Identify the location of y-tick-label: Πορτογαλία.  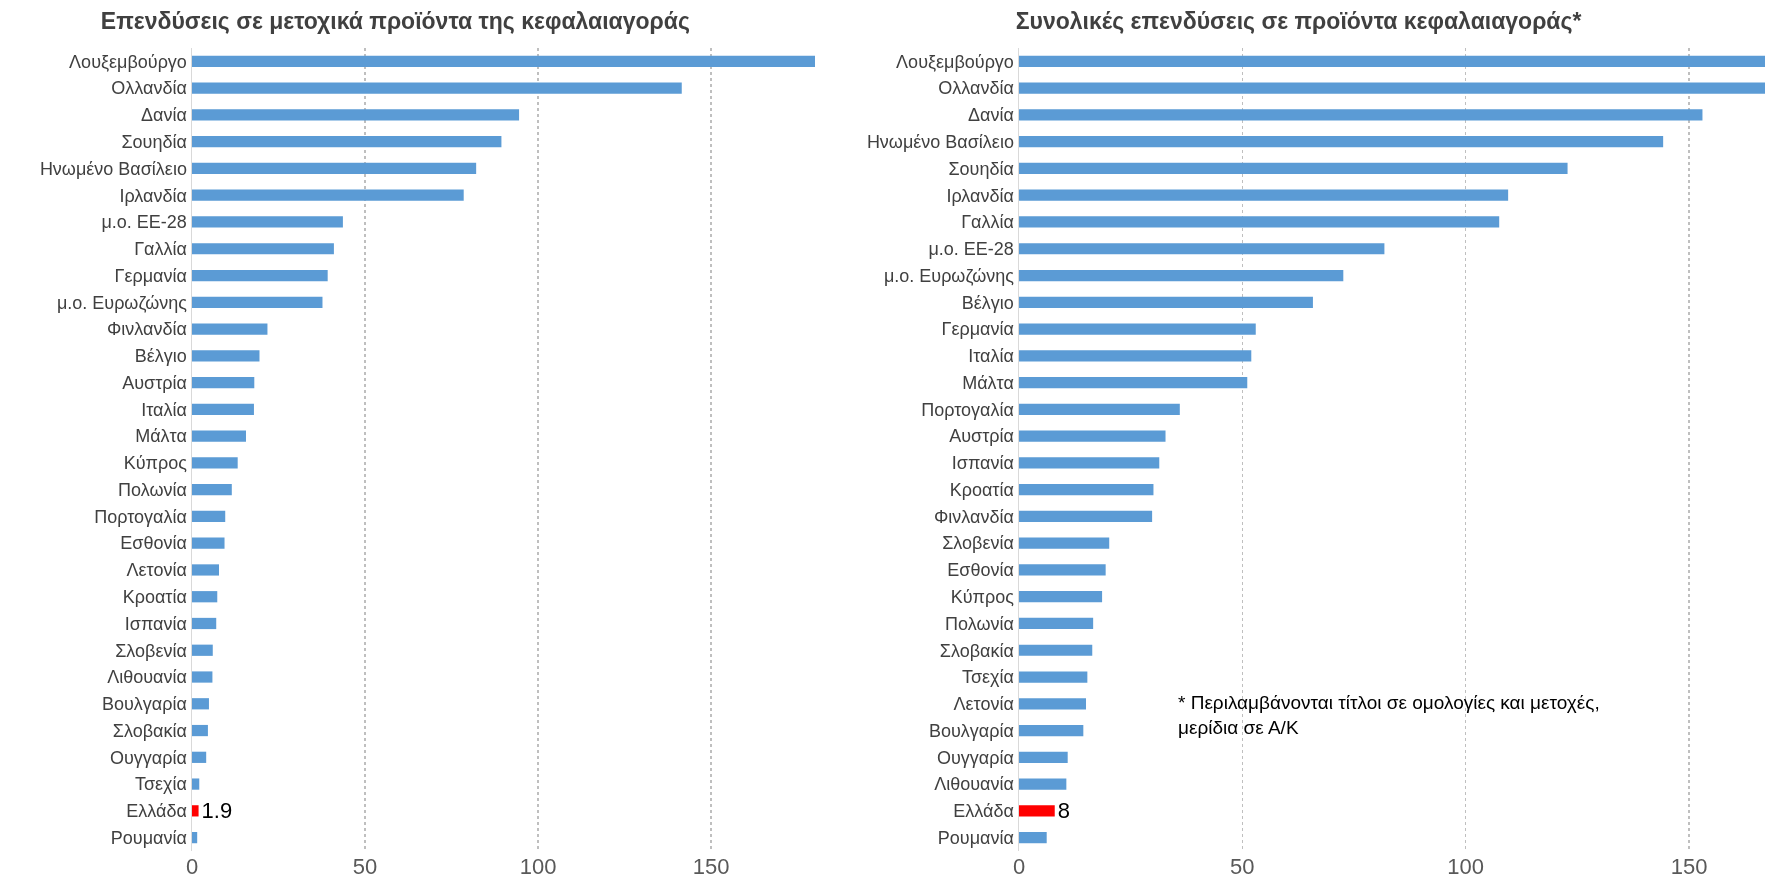
(140, 516).